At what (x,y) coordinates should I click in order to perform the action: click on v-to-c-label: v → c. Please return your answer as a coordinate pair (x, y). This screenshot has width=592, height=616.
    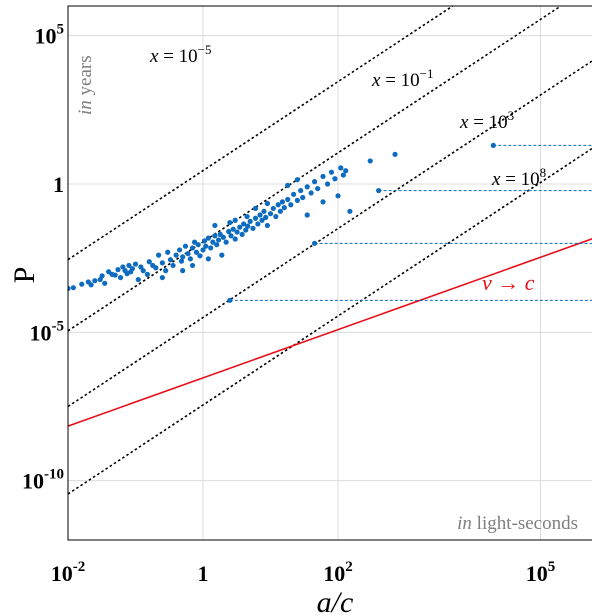
    Looking at the image, I should click on (508, 282).